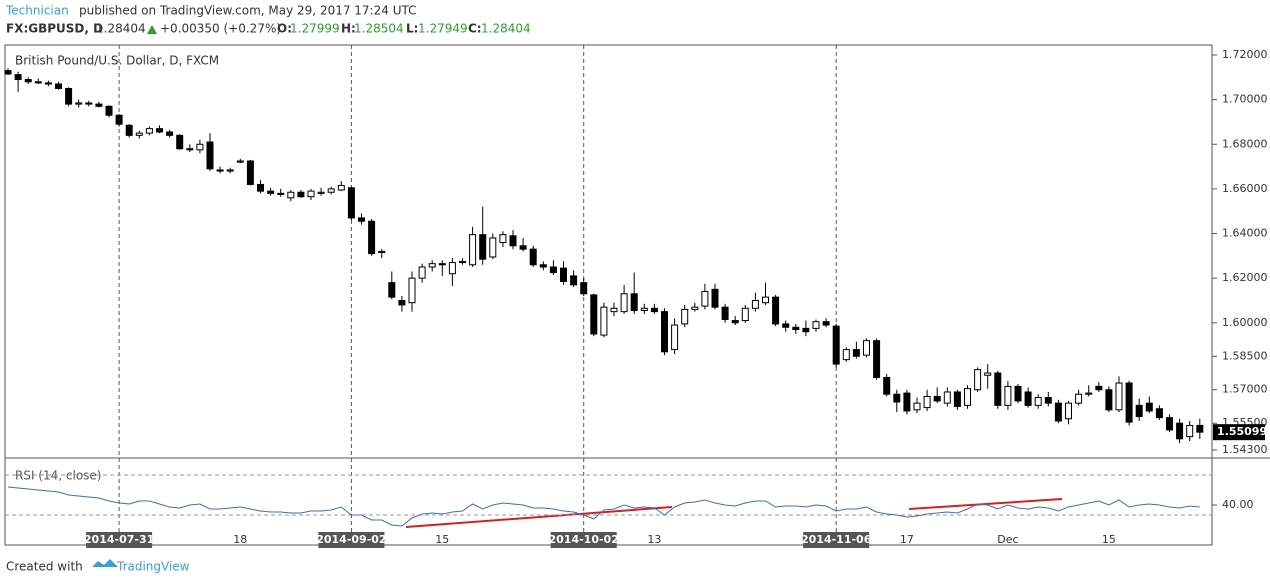  I want to click on footer-brand: TradingView, so click(153, 567).